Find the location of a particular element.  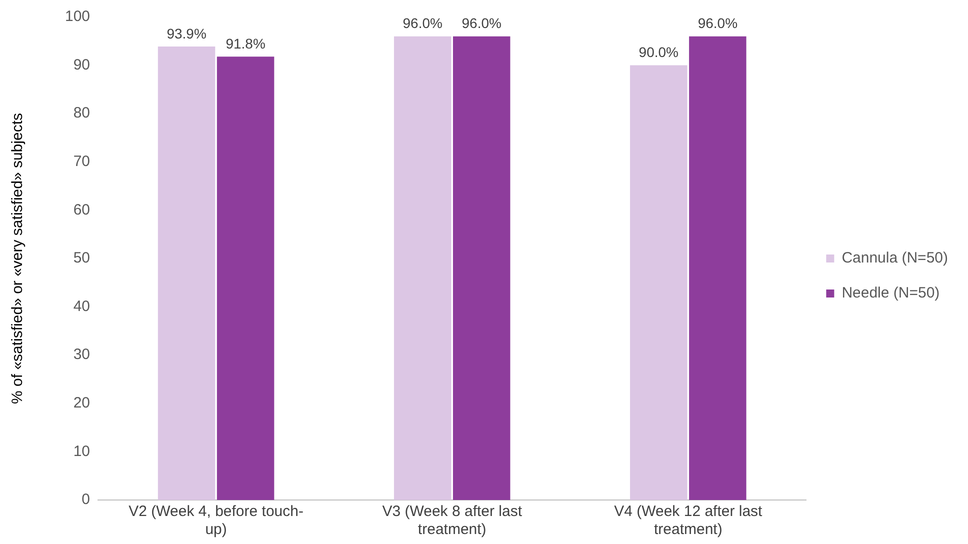

y-tick-label: 70 is located at coordinates (81, 161).